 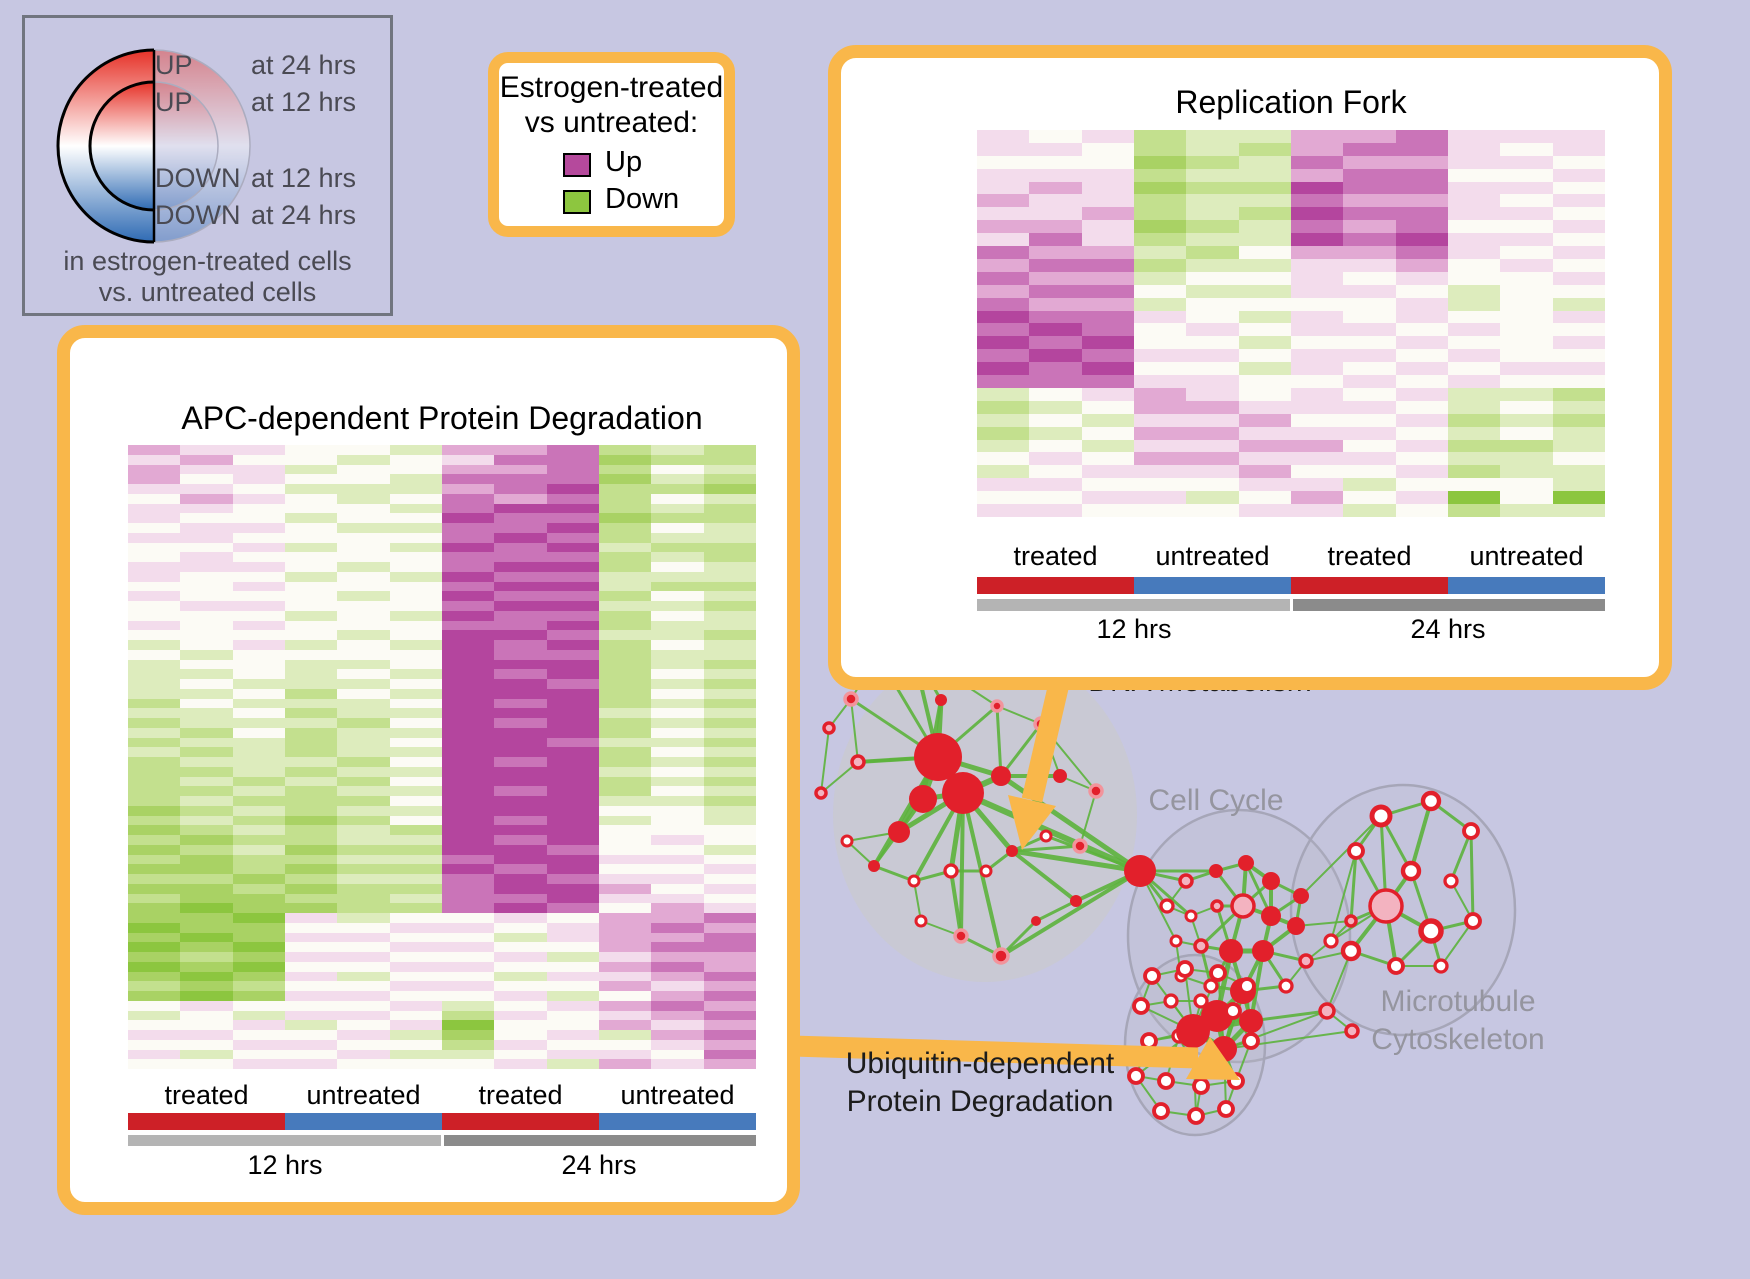 I want to click on replication-fork-heatmap, so click(x=1291, y=323).